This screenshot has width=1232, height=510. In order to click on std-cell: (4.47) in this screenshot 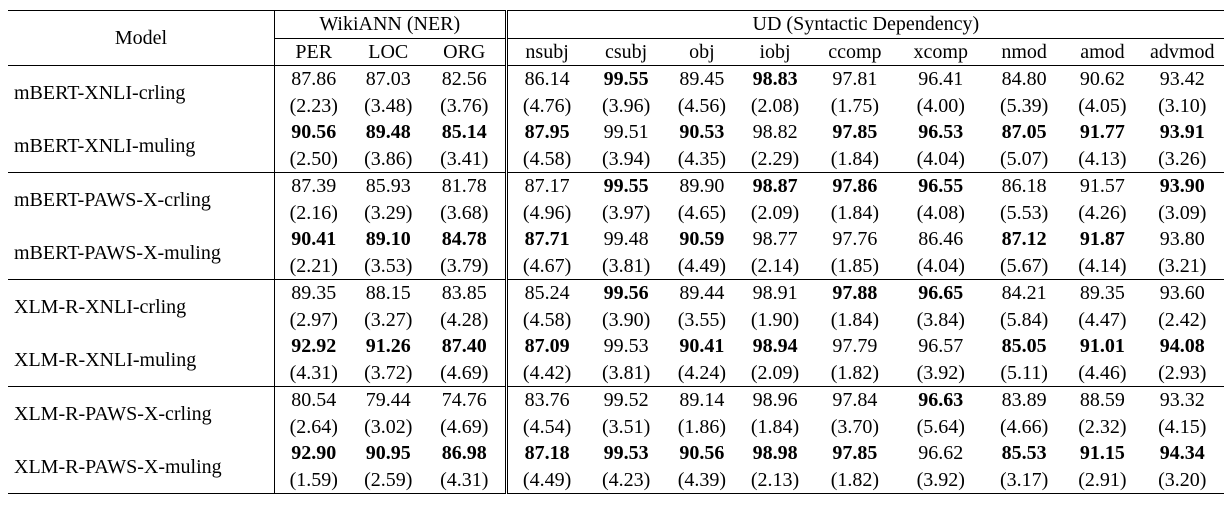, I will do `click(1102, 319)`.